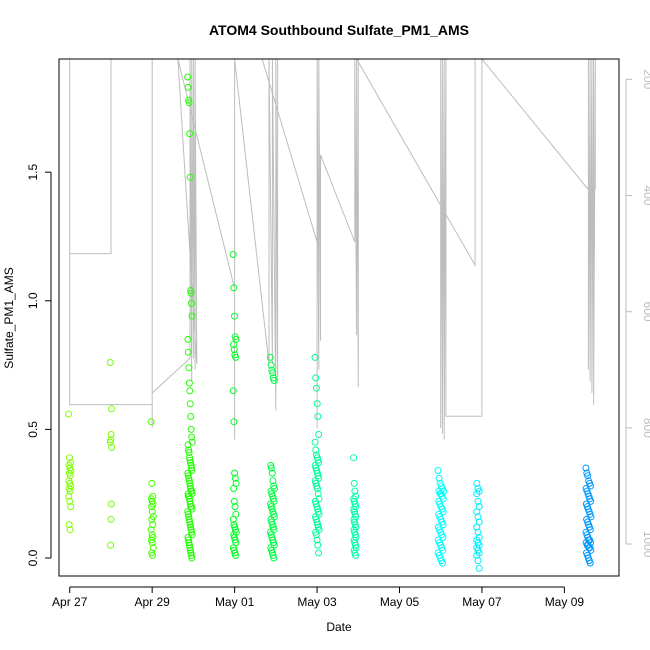  What do you see at coordinates (339, 30) in the screenshot?
I see `chart-title: ATOM4 Southbound Sulfate_PM1_AMS` at bounding box center [339, 30].